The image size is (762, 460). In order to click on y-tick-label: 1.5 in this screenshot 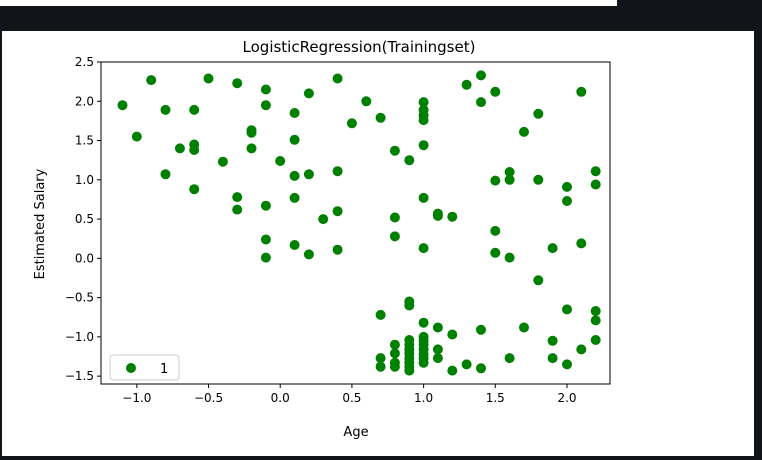, I will do `click(84, 141)`.